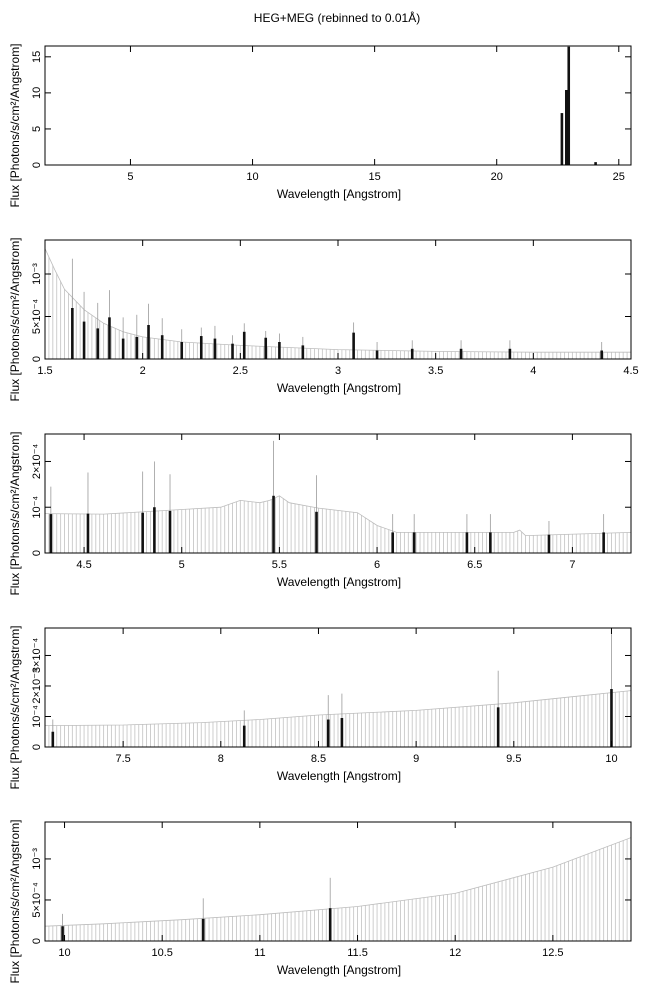 The height and width of the screenshot is (991, 650). Describe the element at coordinates (37, 317) in the screenshot. I see `y-tick-label: 5×10⁻⁴` at that location.